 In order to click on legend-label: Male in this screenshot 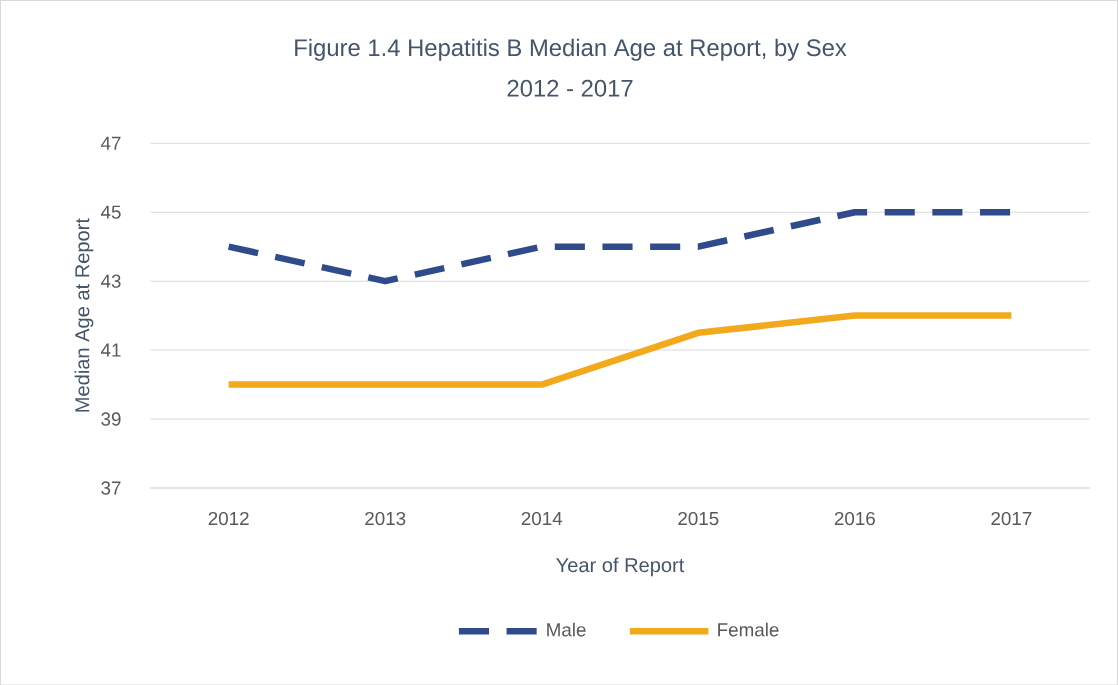, I will do `click(566, 629)`.